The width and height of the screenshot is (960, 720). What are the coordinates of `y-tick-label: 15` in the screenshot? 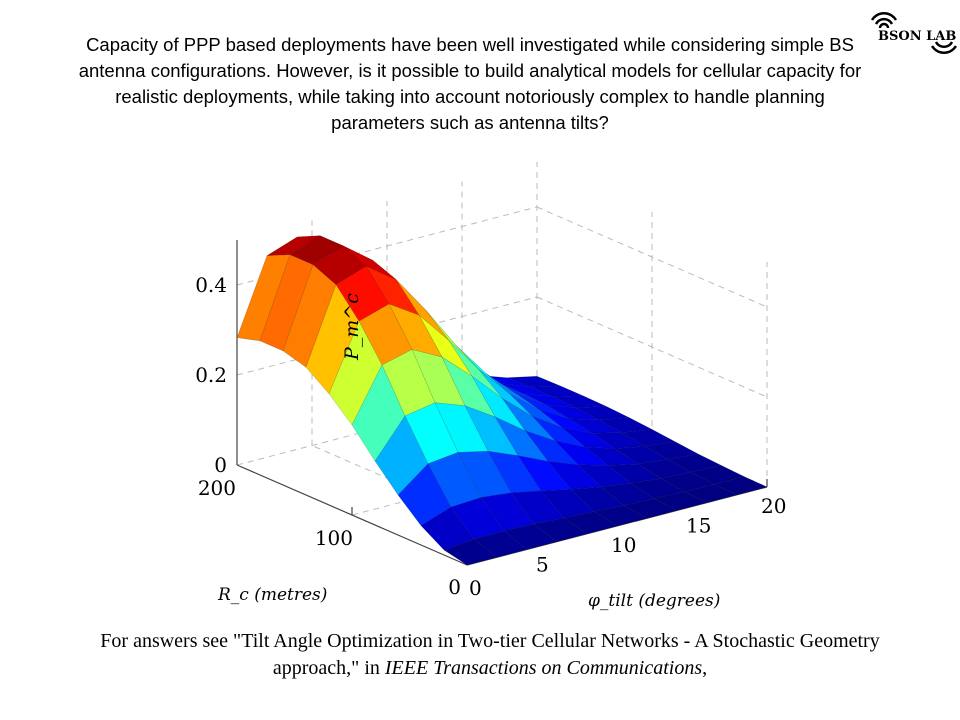 It's located at (698, 526).